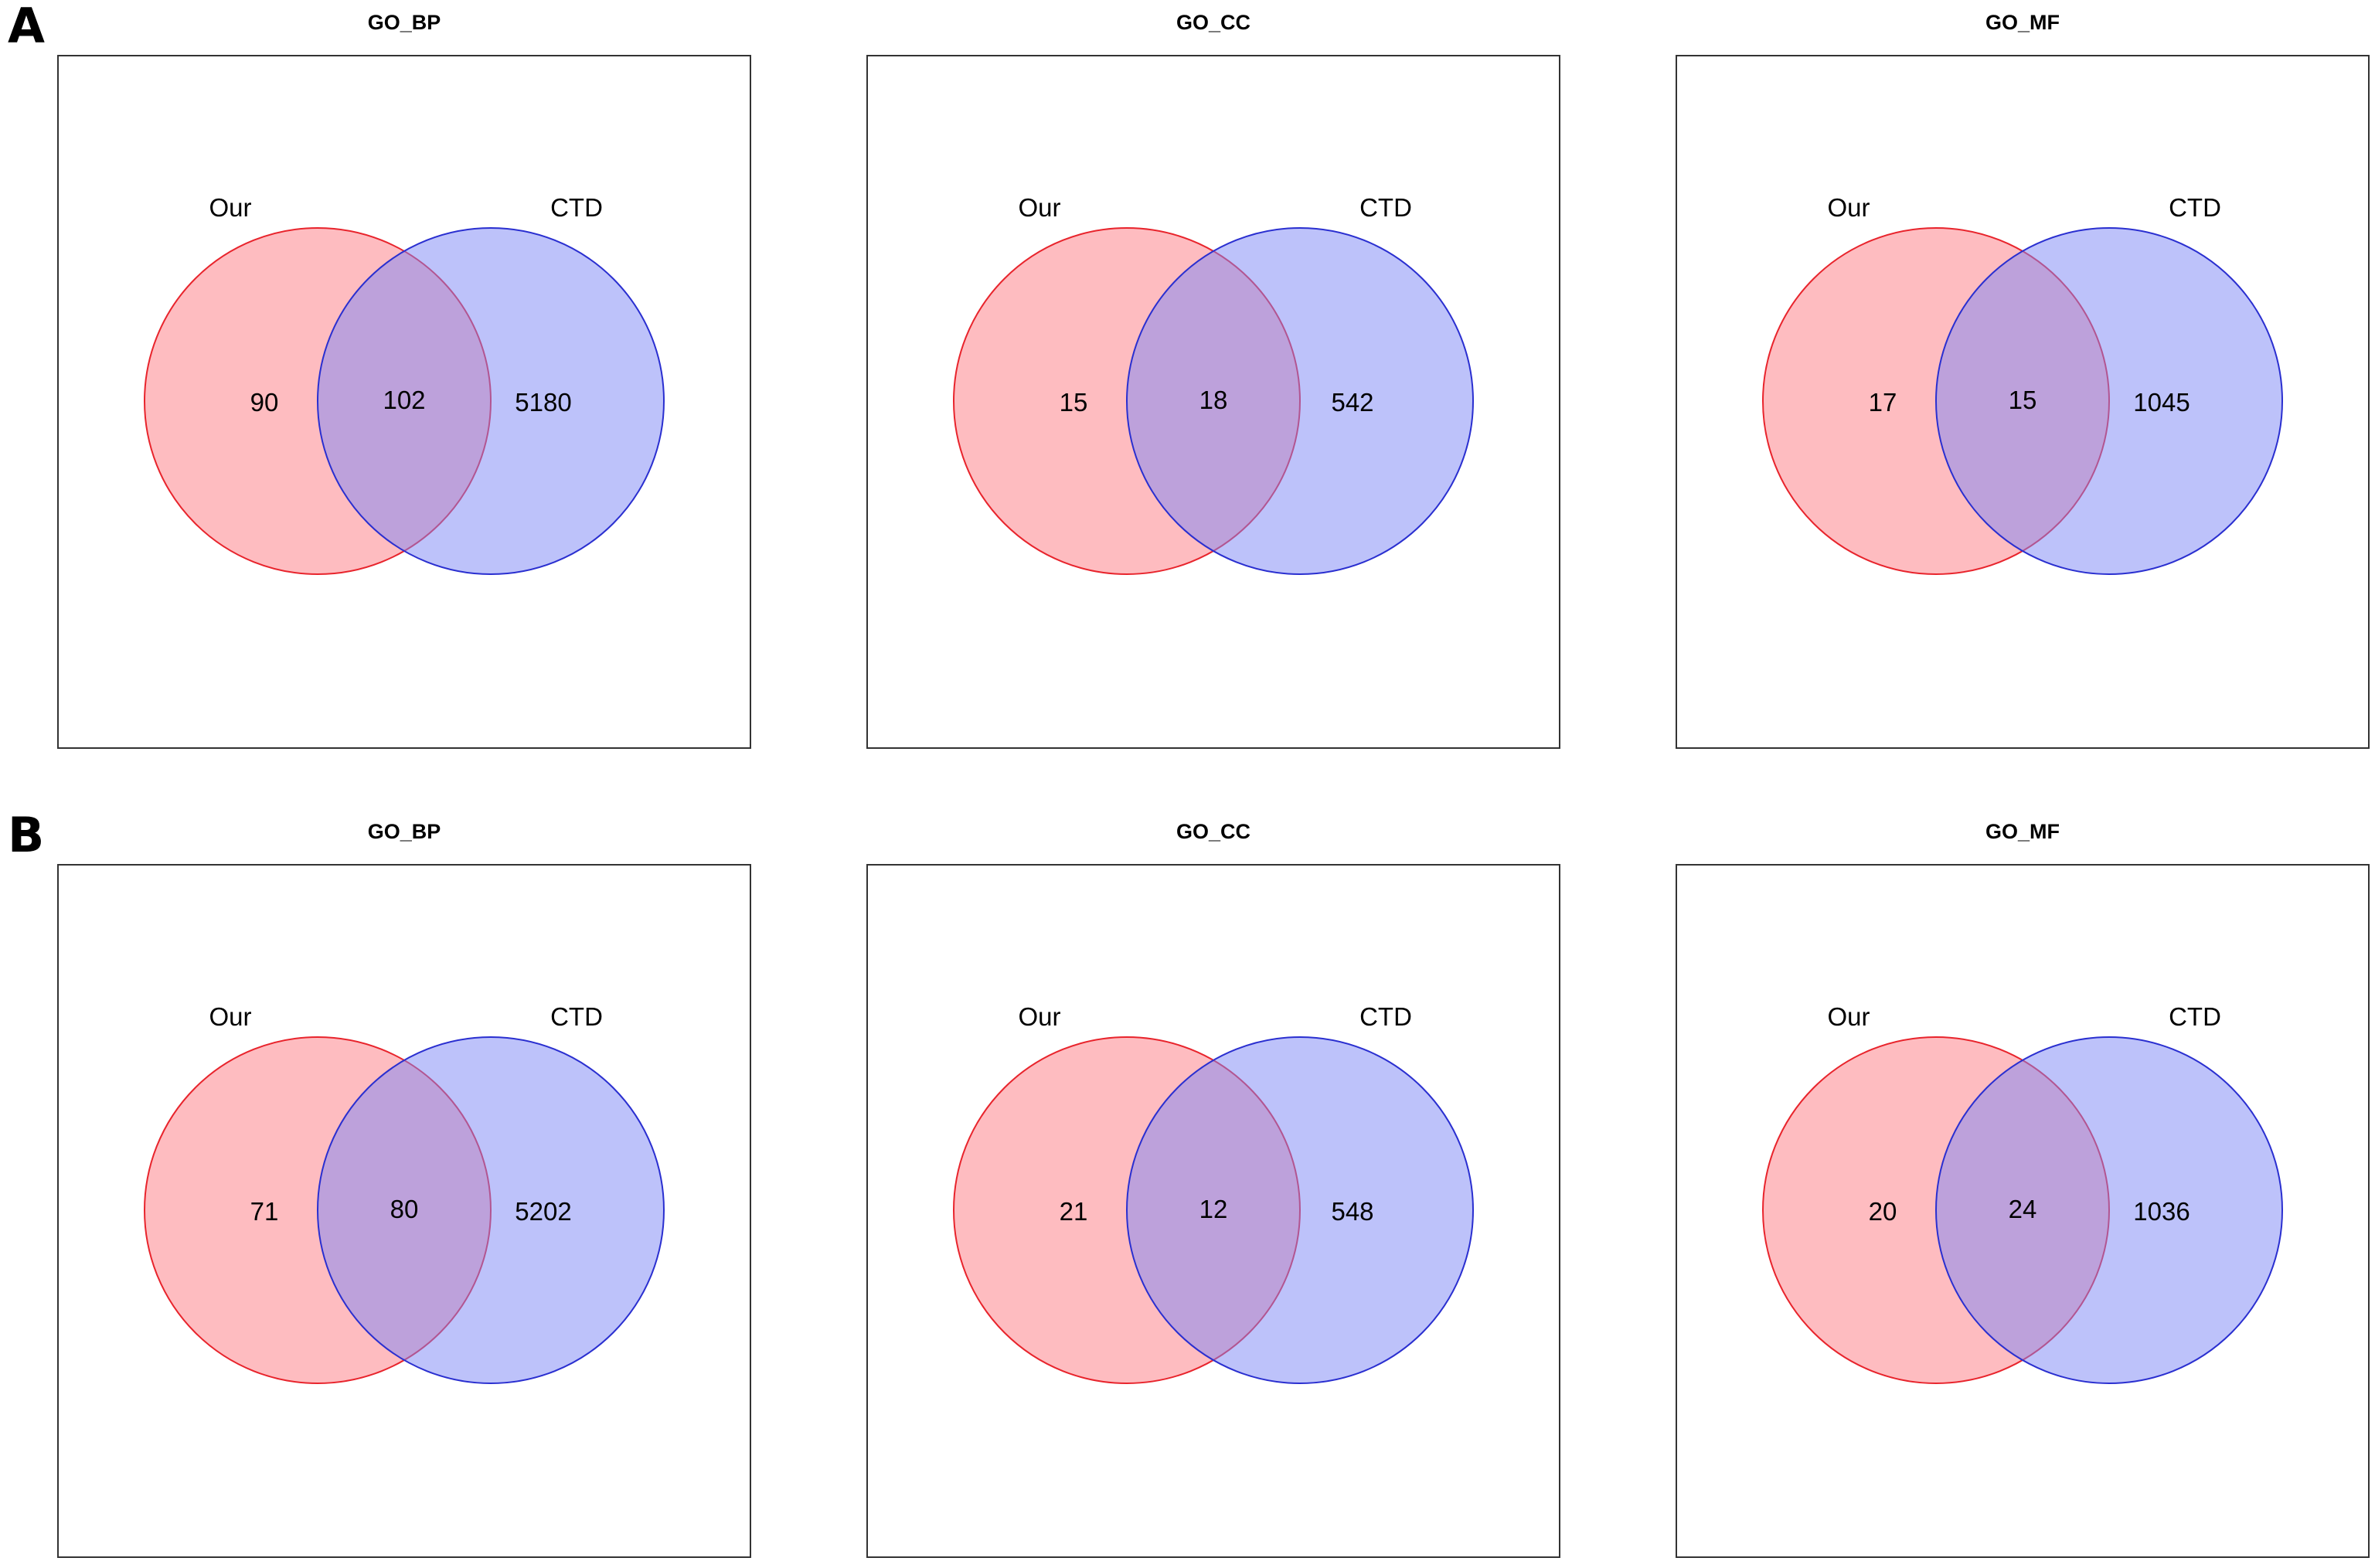 The width and height of the screenshot is (2375, 1568). I want to click on count-ctd-only: 1036, so click(2161, 1211).